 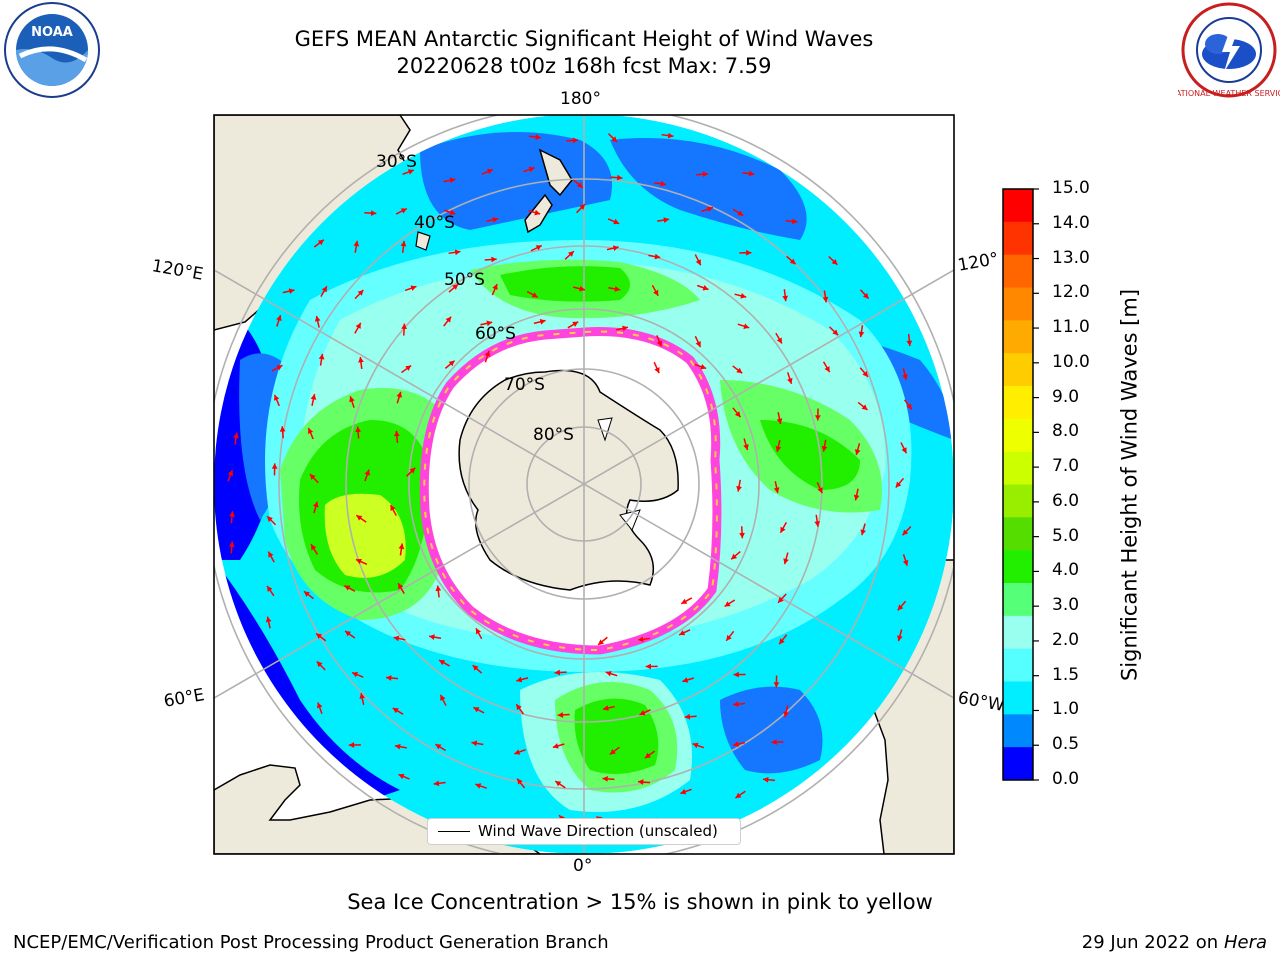 I want to click on footer-date-text: 29 Jun 2022 on, so click(x=1150, y=942).